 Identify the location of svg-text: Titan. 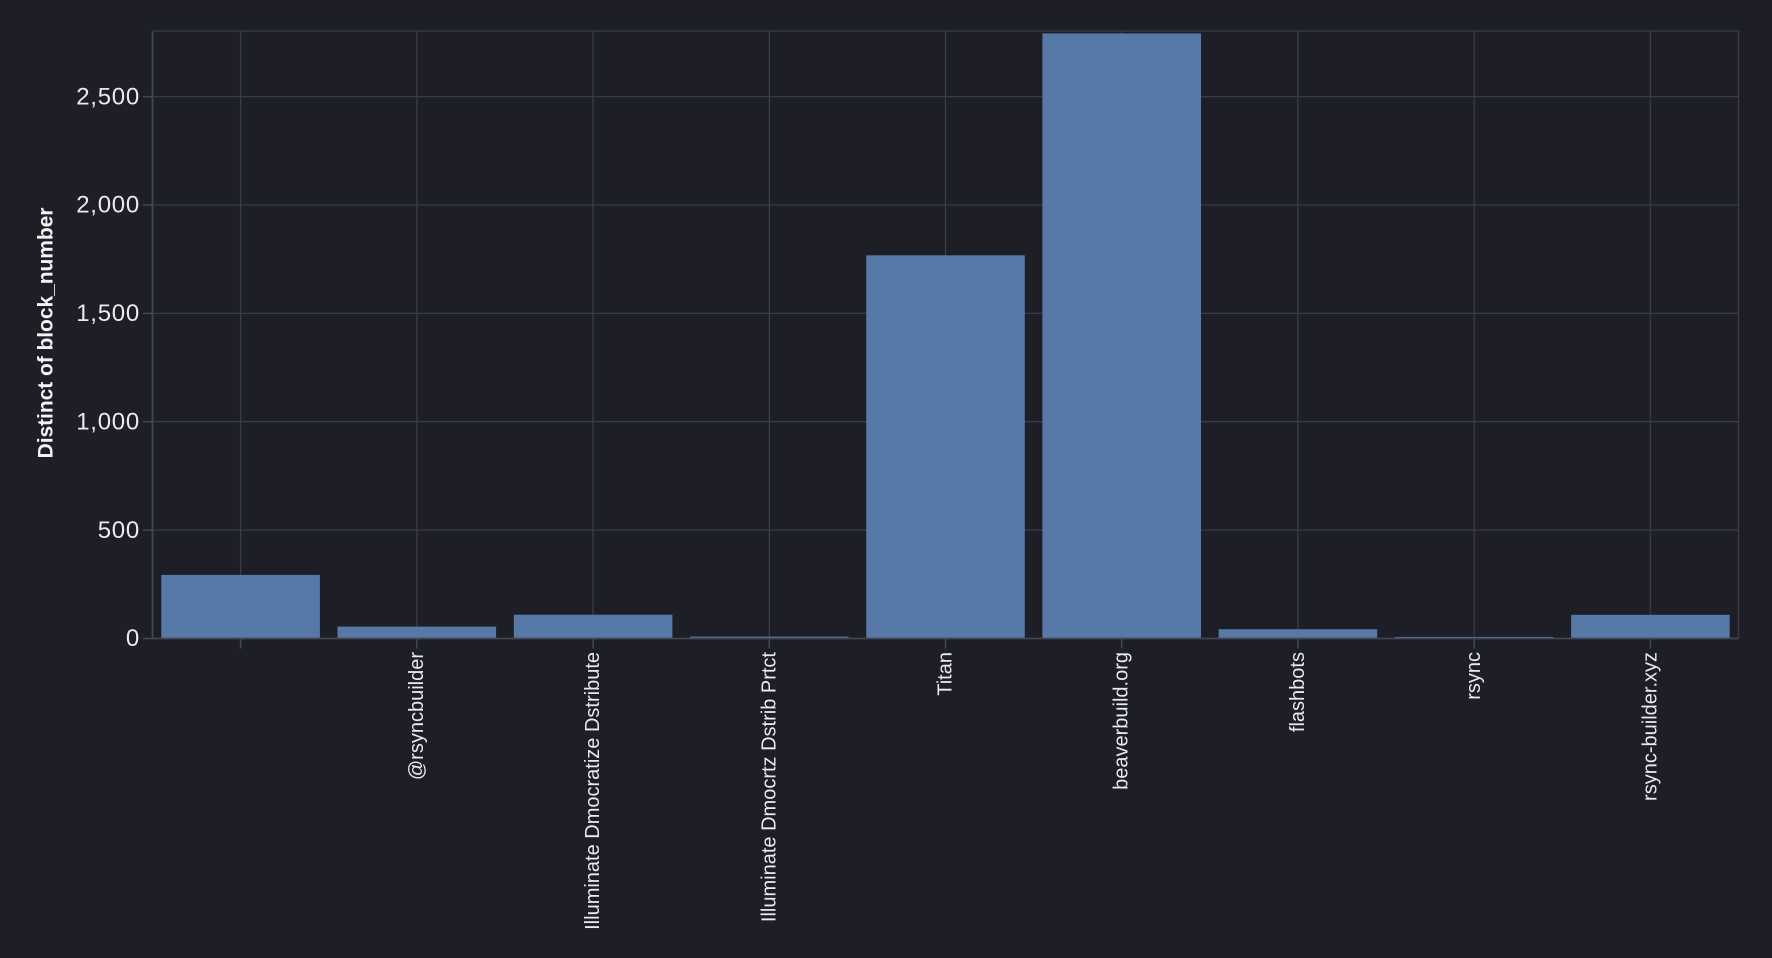
(946, 674).